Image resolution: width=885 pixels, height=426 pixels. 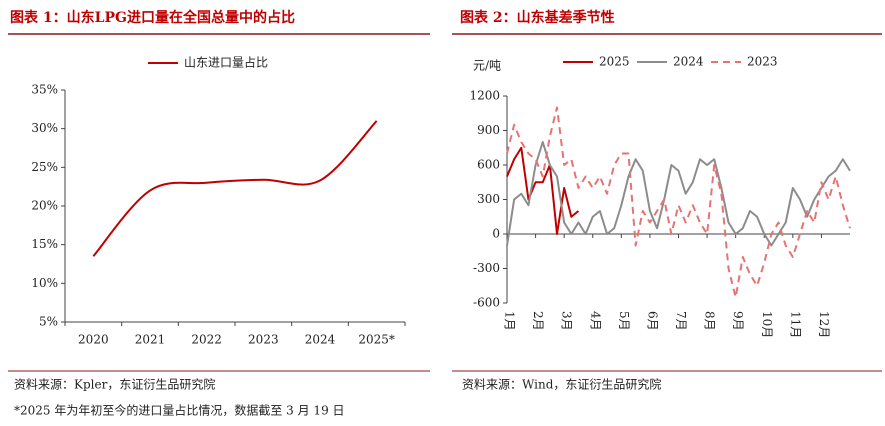 I want to click on x-tick-label: 2025*, so click(x=376, y=340).